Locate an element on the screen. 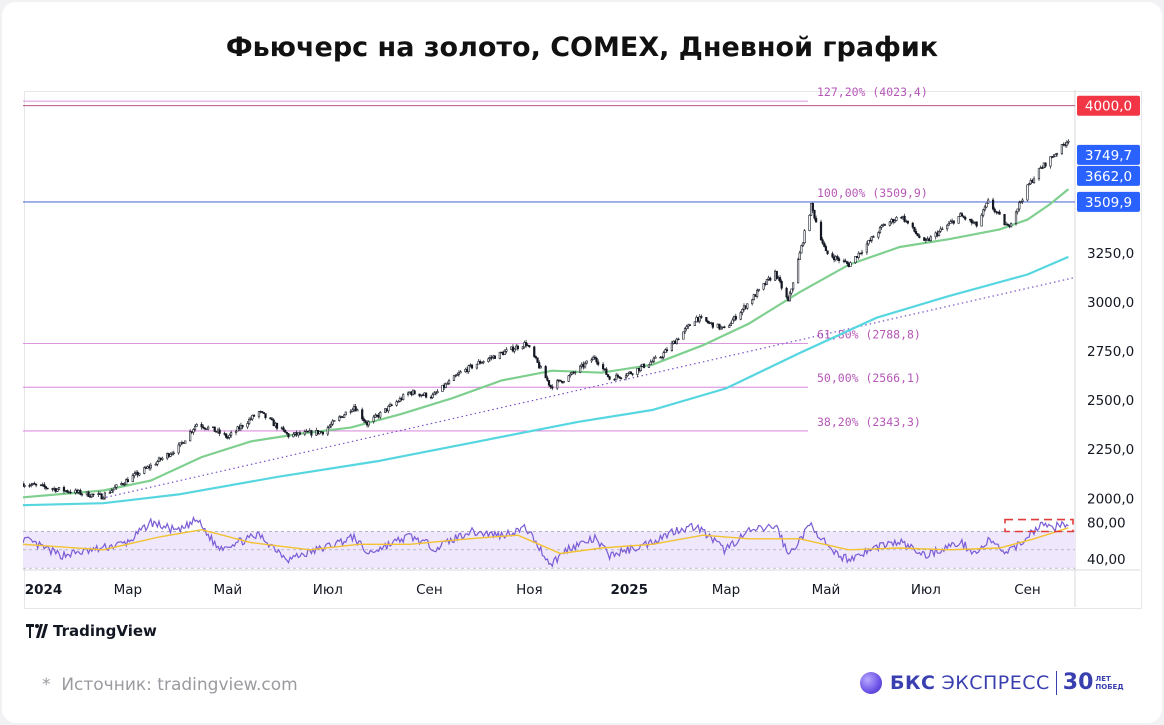  source-note: * Источник: tradingview.com is located at coordinates (170, 685).